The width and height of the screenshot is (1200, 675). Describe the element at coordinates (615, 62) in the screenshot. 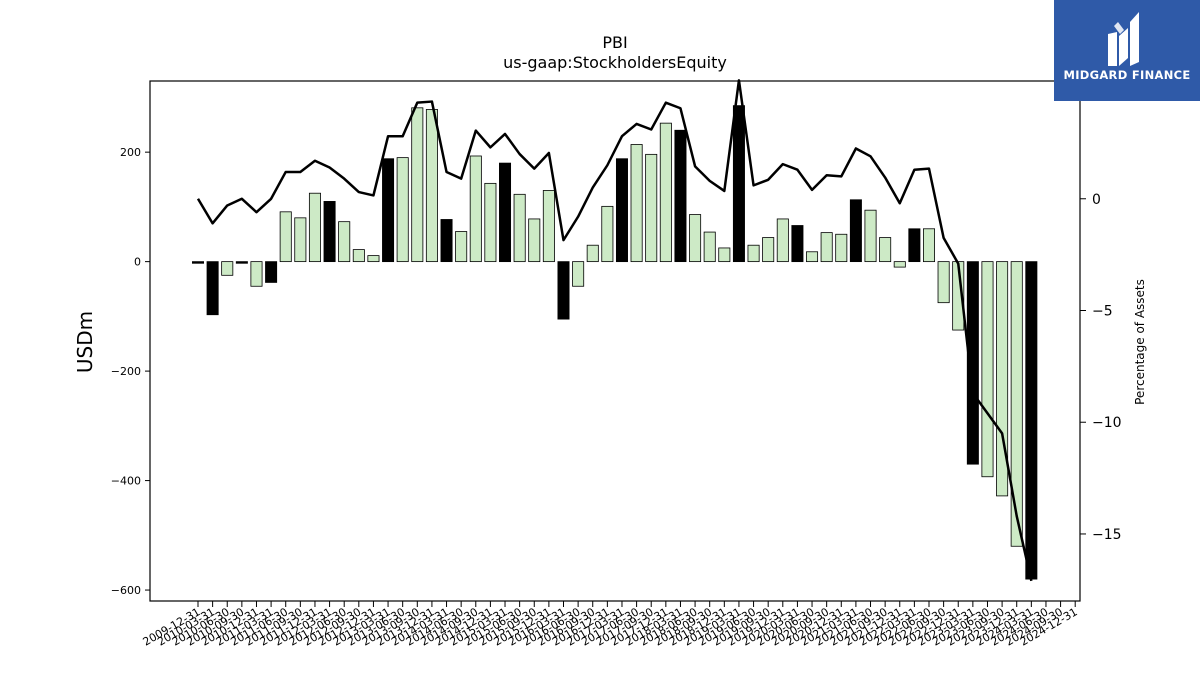

I see `chart-subtitle: us-gaap:StockholdersEquity` at that location.